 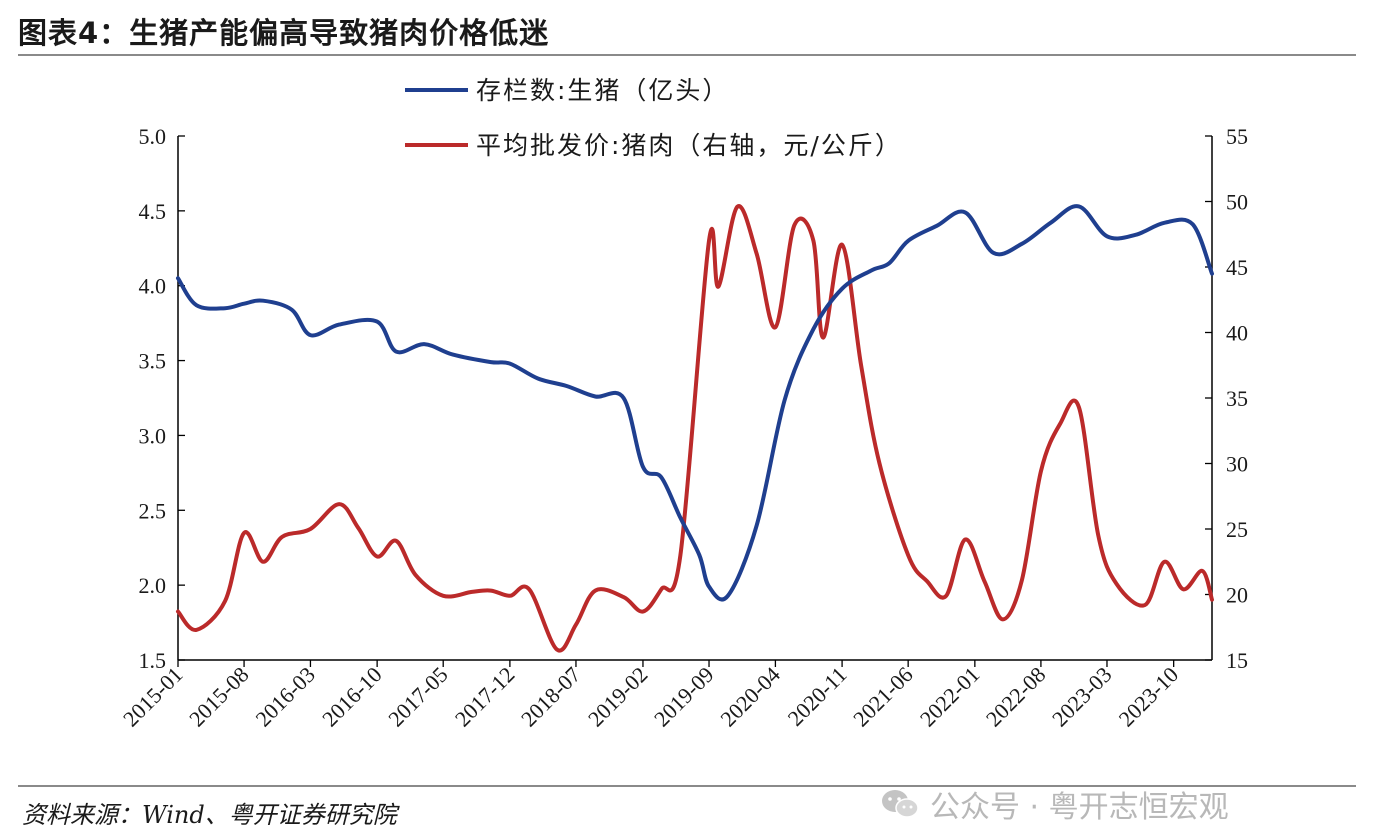 I want to click on right-tick-label: 20, so click(x=1237, y=595).